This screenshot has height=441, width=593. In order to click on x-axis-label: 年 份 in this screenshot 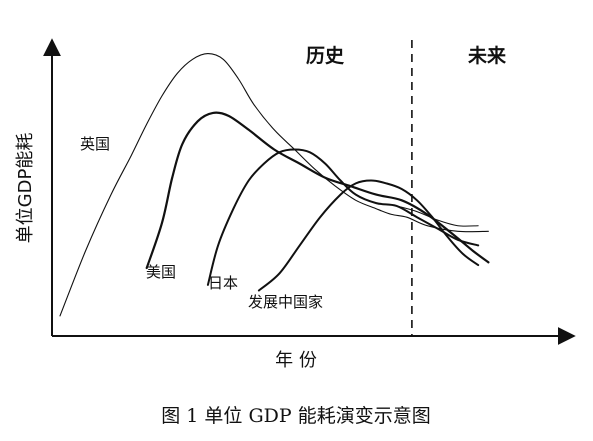, I will do `click(296, 360)`.